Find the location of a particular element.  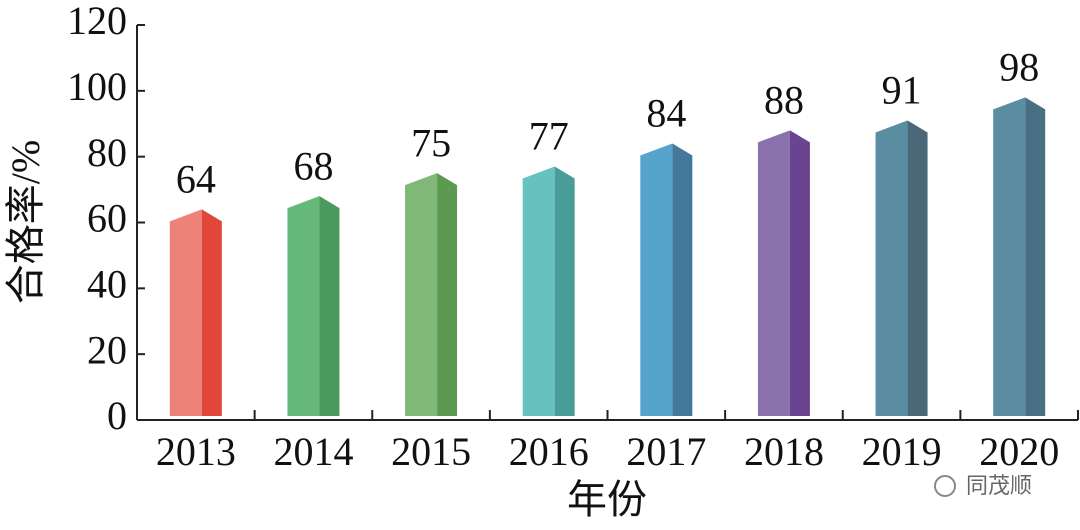

x-tick-label: 2018 is located at coordinates (784, 451).